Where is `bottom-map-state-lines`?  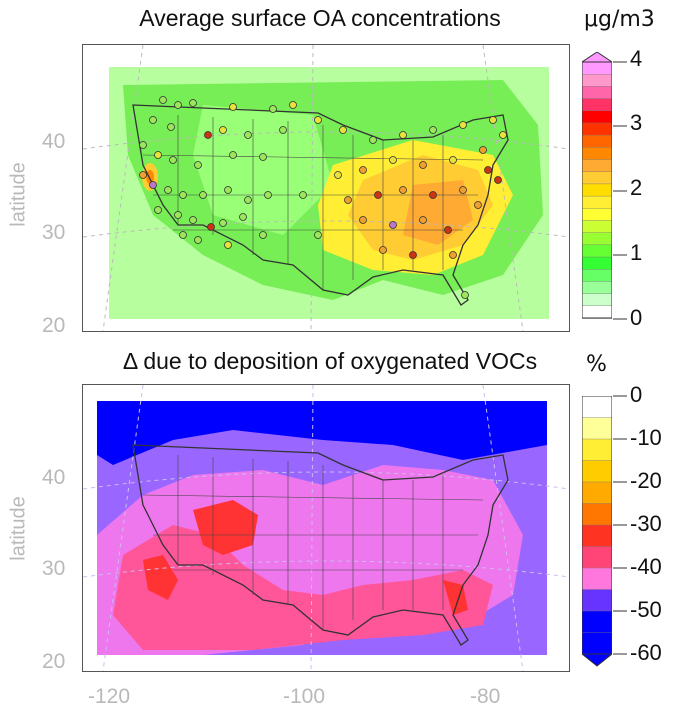
bottom-map-state-lines is located at coordinates (313, 542).